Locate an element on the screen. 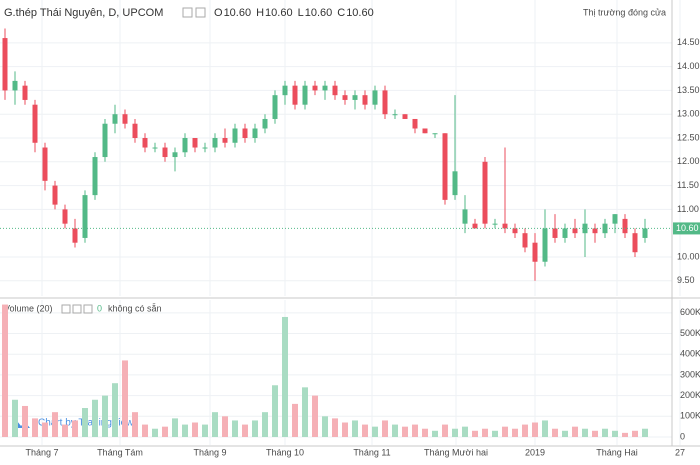 This screenshot has width=700, height=465. y-tick-label: 0 is located at coordinates (682, 436).